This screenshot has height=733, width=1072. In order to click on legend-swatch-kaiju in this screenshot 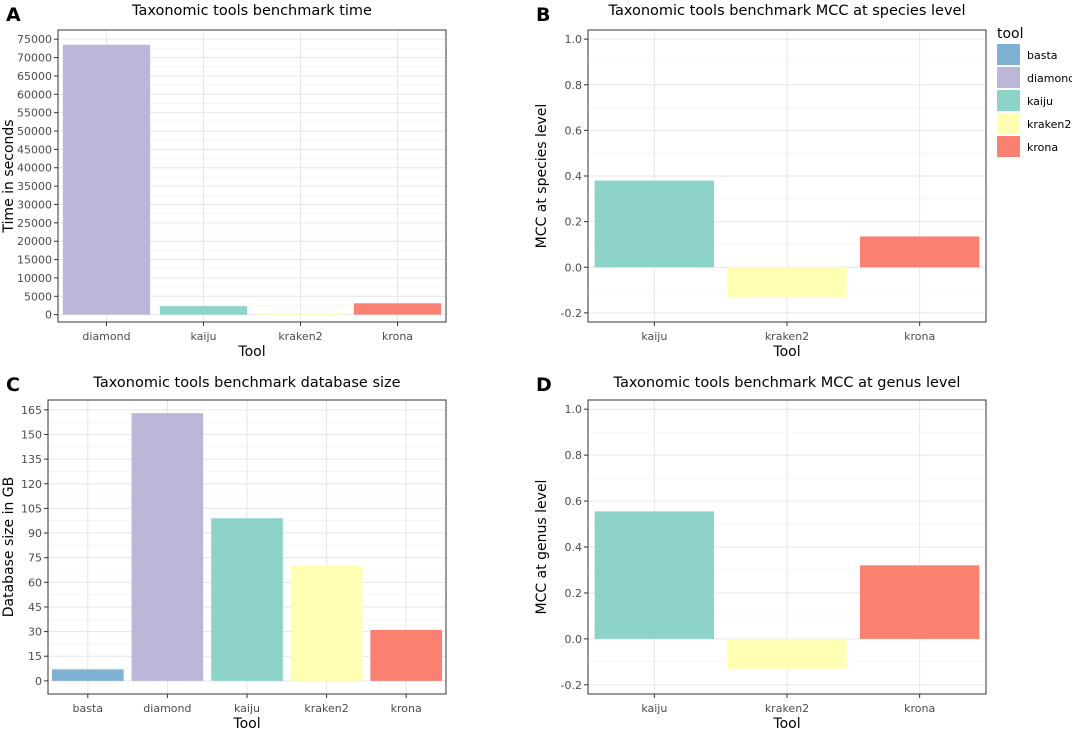, I will do `click(1008, 100)`.